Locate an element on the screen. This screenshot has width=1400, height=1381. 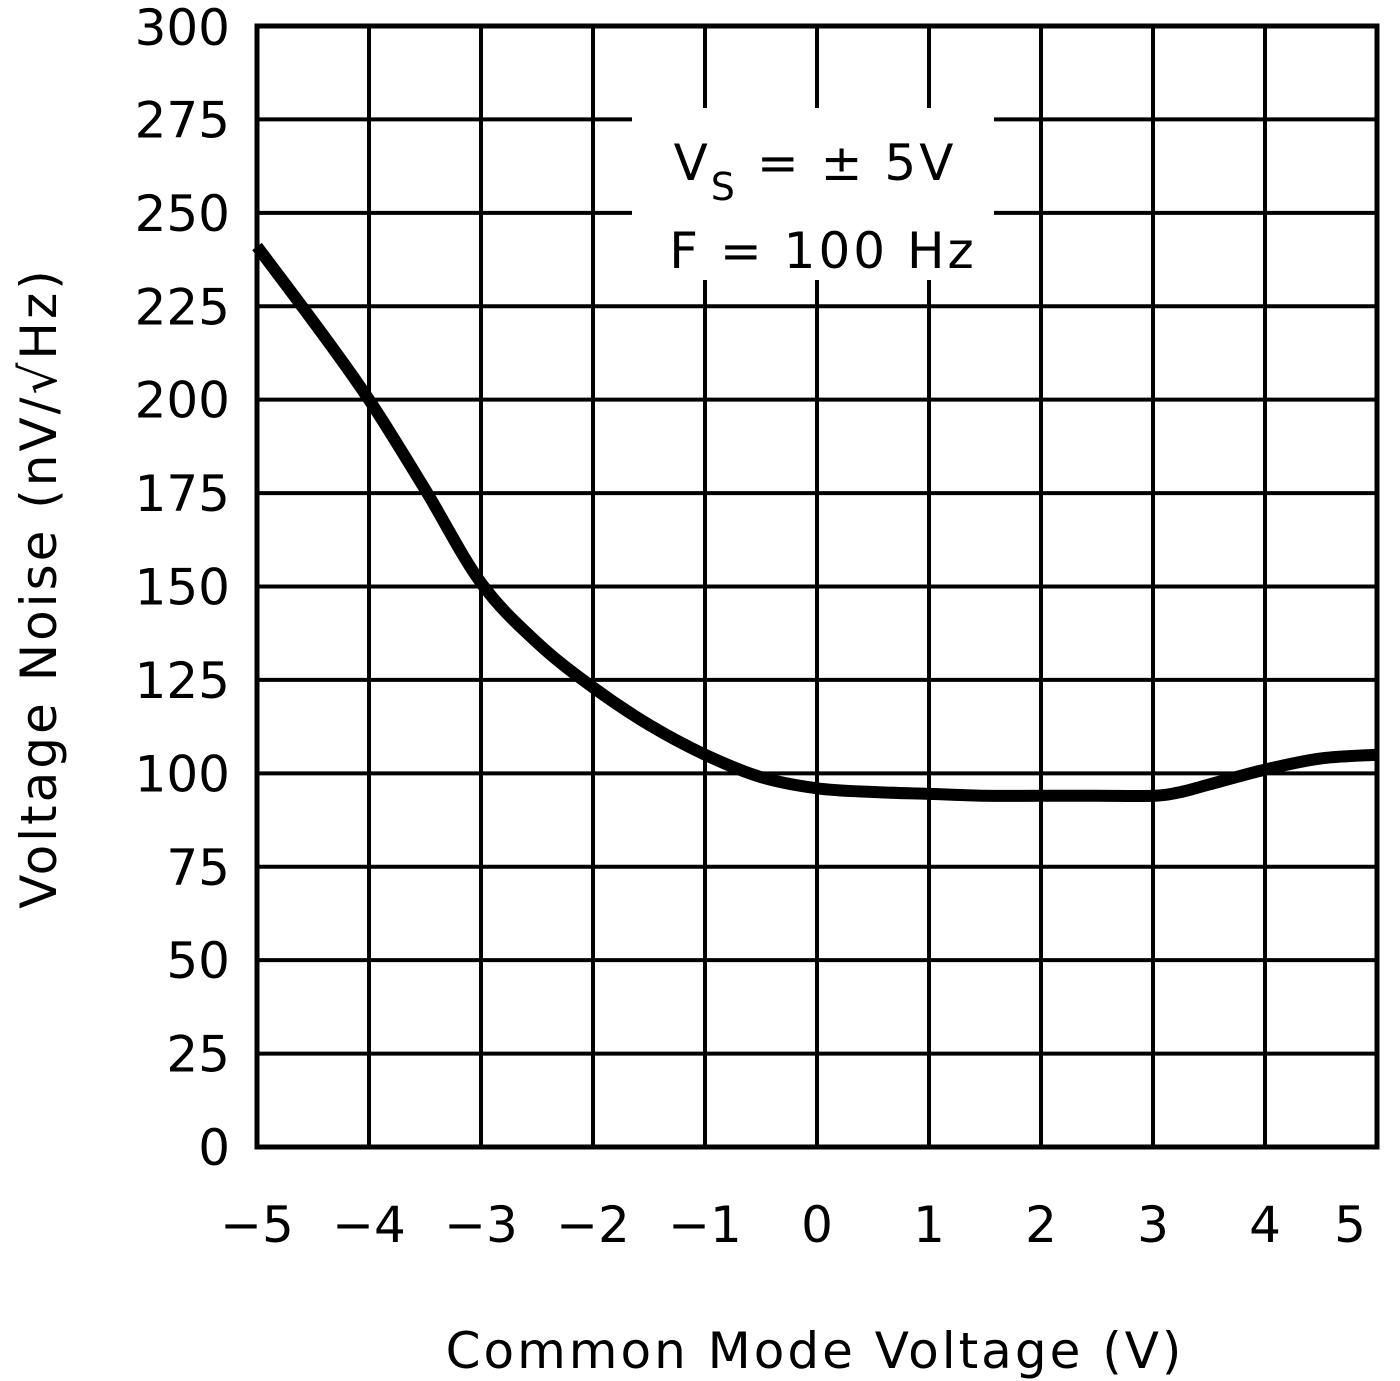
x-axis-label: Common Mode Voltage (V) is located at coordinates (815, 1351).